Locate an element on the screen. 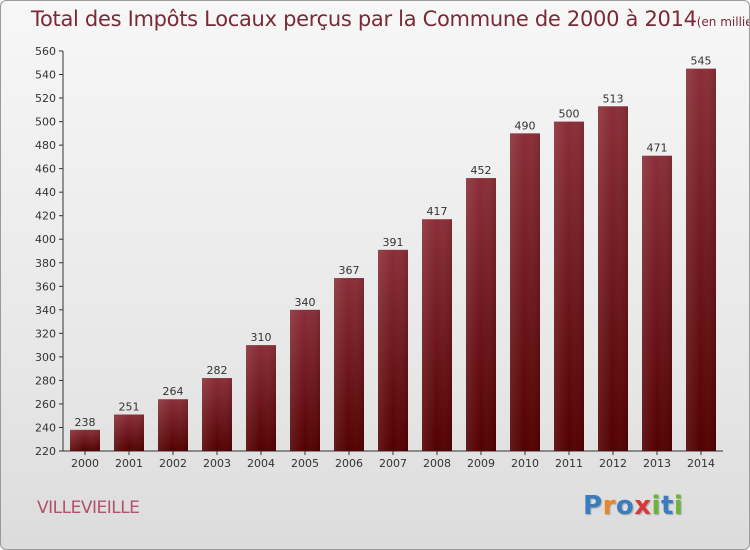 This screenshot has height=550, width=750. bar-value-label: 513 is located at coordinates (613, 98).